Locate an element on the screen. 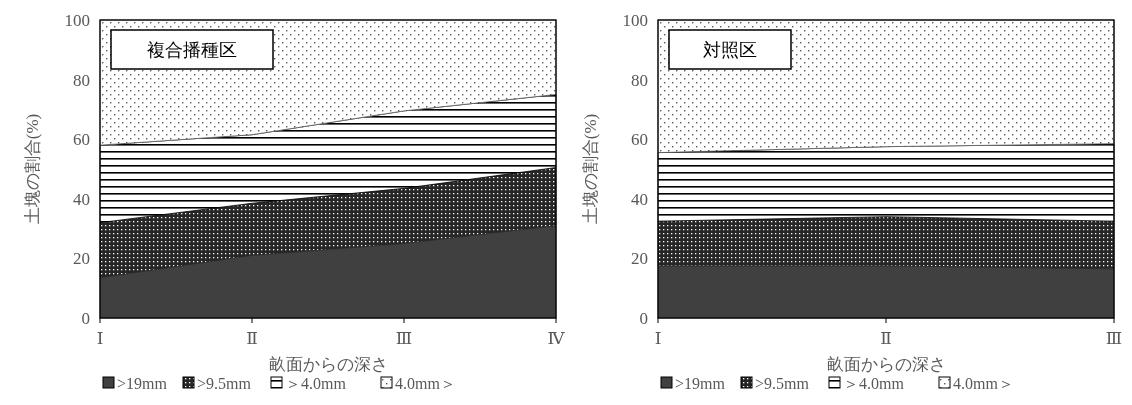  x-tick-label: Ⅳ is located at coordinates (556, 338).